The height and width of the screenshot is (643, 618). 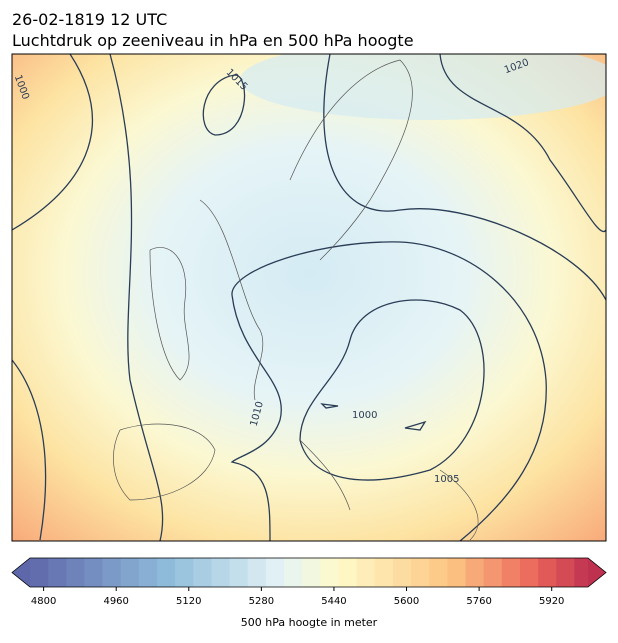 I want to click on contour-label: 1005, so click(x=446, y=479).